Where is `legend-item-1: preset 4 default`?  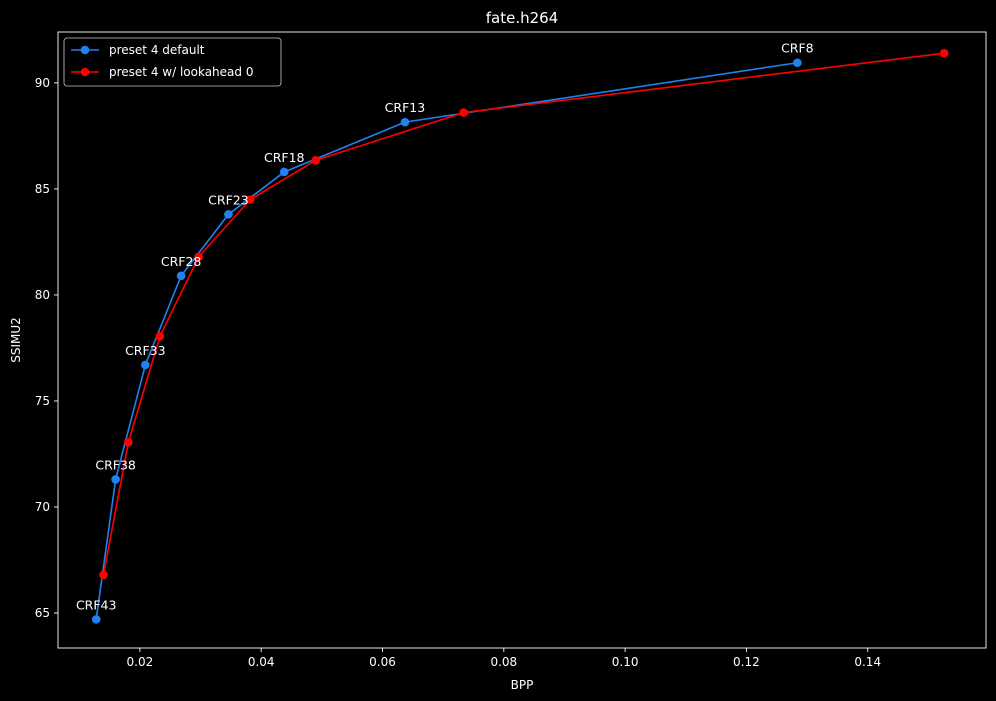 legend-item-1: preset 4 default is located at coordinates (138, 50).